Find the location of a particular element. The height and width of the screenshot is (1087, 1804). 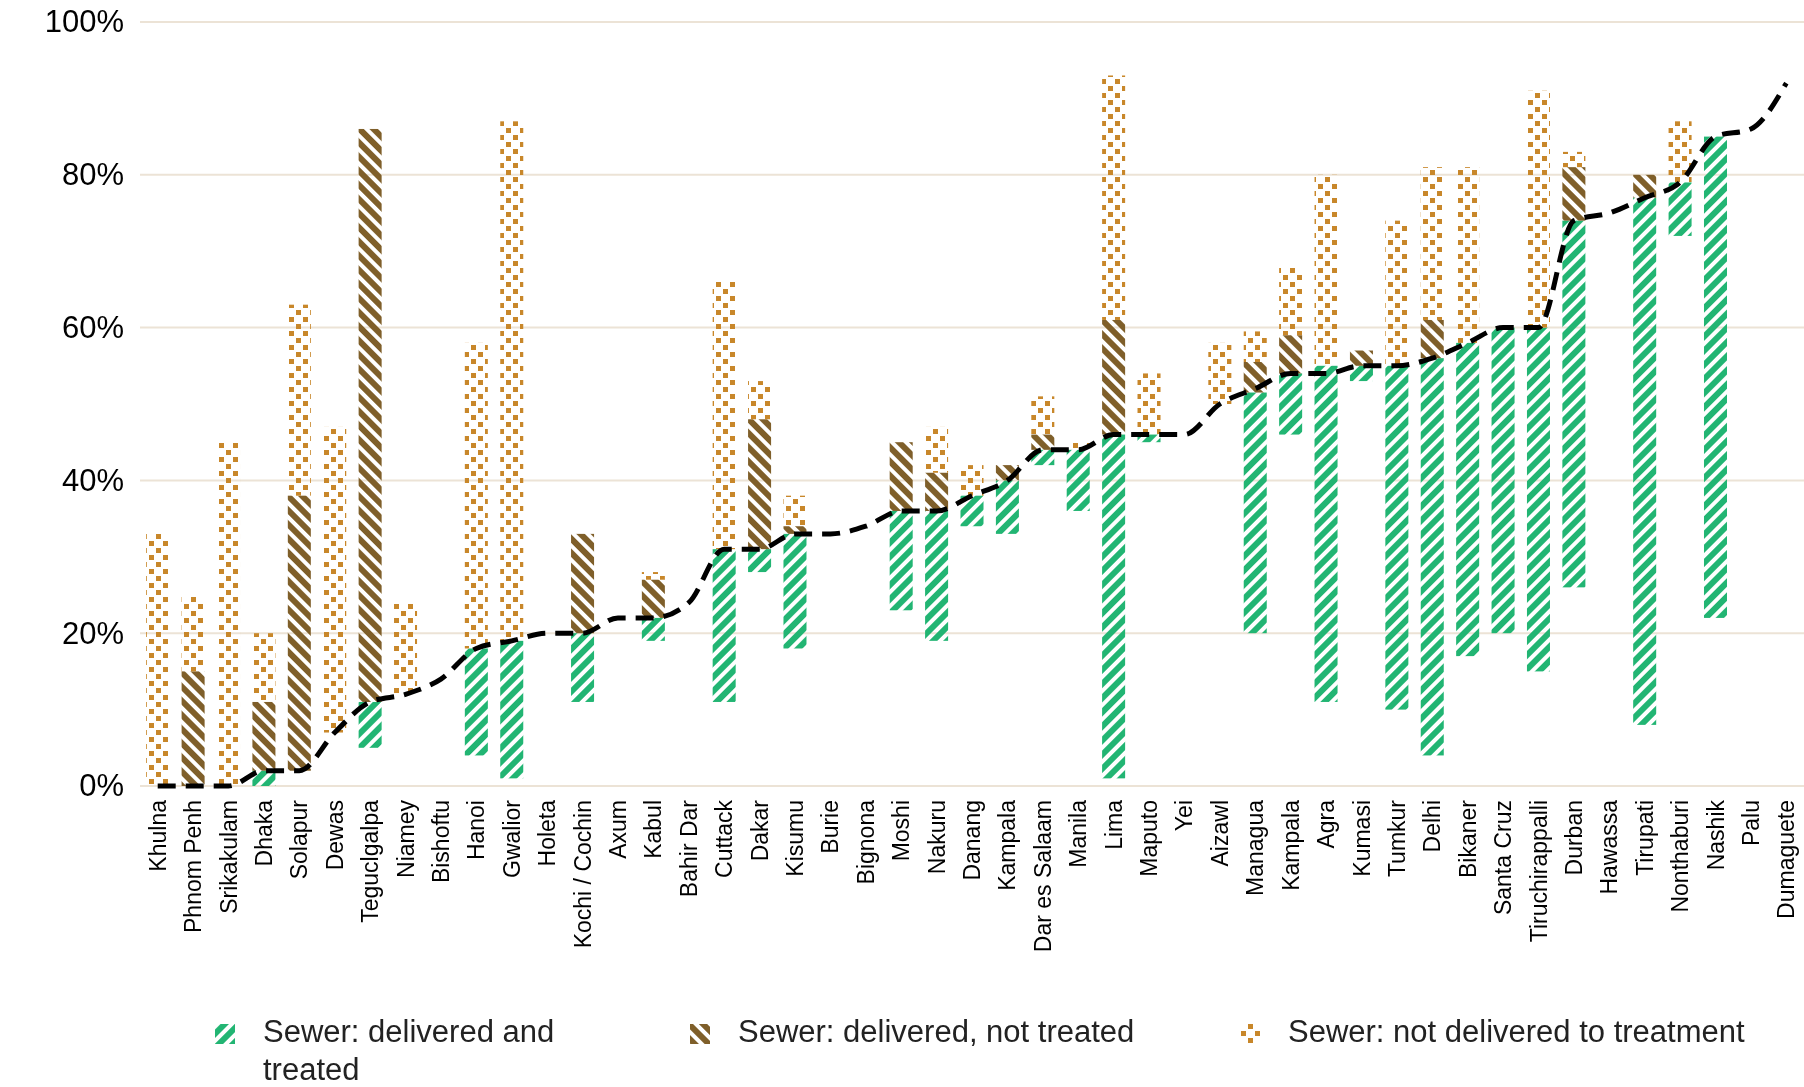

x-tick-label: Nashik is located at coordinates (1715, 835).